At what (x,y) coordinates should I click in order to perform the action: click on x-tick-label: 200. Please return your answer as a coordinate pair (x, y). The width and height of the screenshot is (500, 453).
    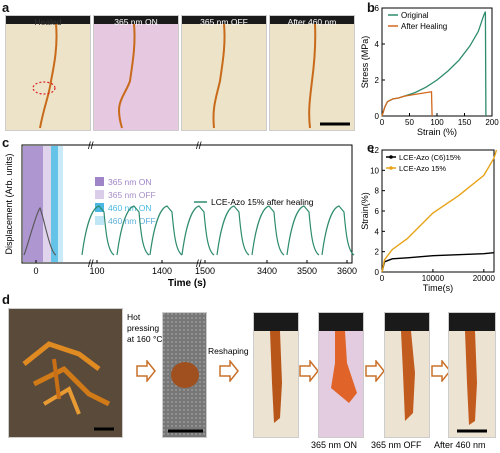
    Looking at the image, I should click on (492, 122).